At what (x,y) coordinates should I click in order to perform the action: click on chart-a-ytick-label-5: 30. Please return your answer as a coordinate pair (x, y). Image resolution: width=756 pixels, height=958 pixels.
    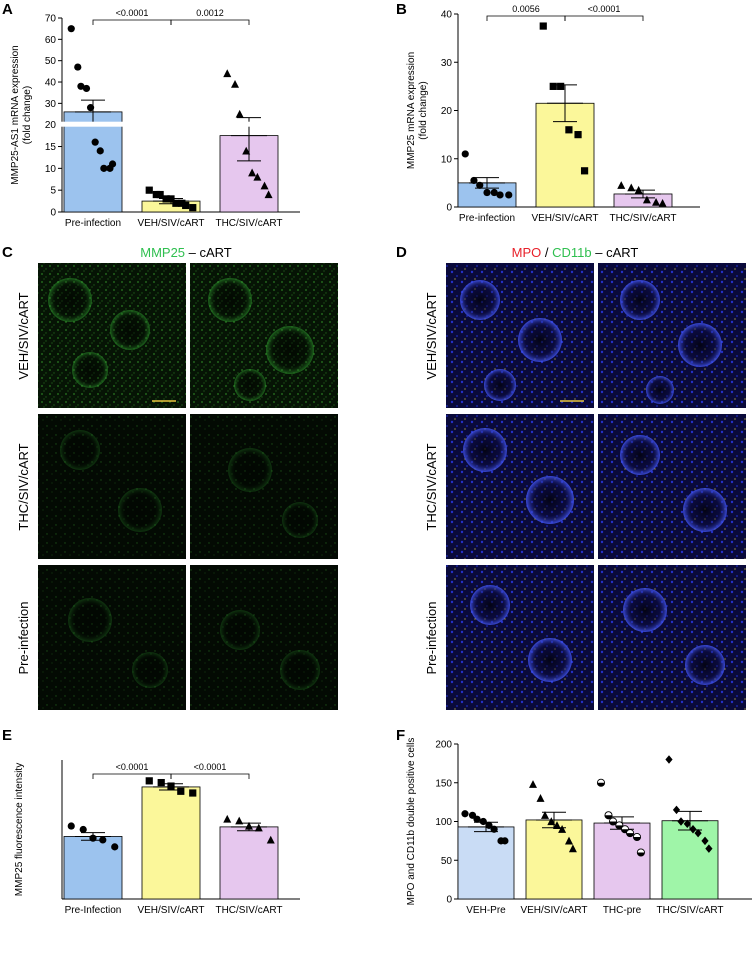
    Looking at the image, I should click on (51, 104).